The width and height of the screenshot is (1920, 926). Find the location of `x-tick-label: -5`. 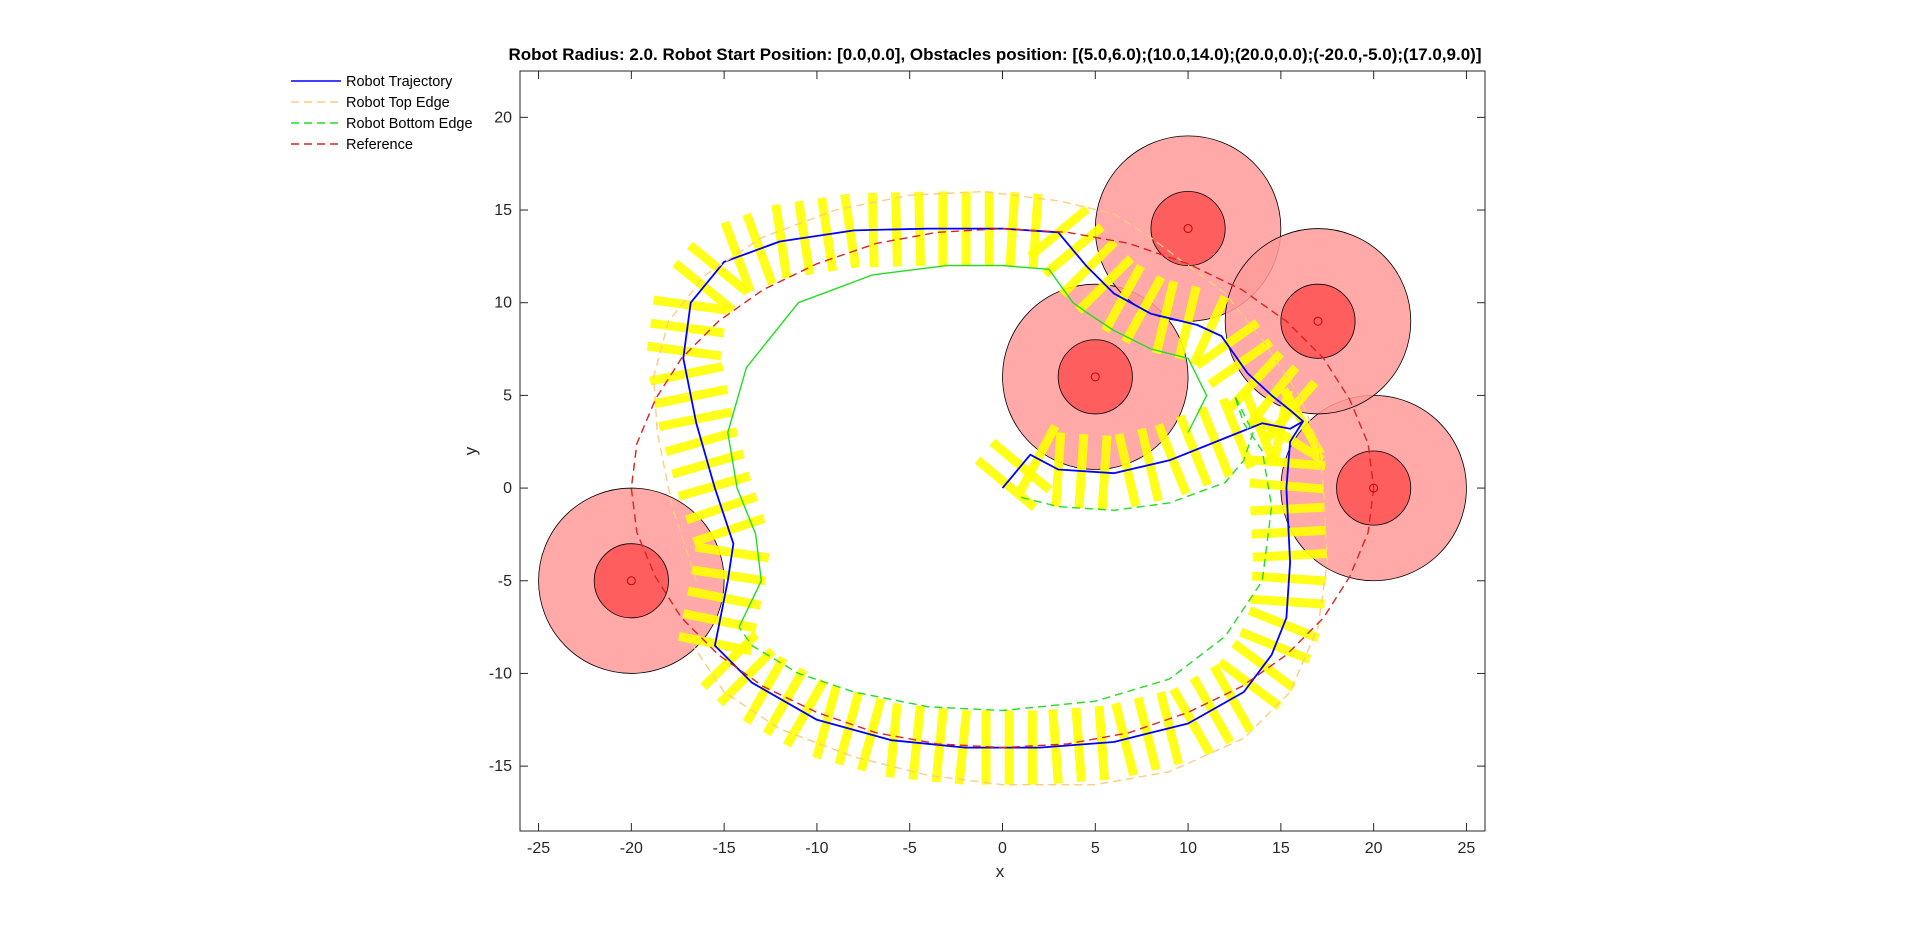

x-tick-label: -5 is located at coordinates (910, 848).